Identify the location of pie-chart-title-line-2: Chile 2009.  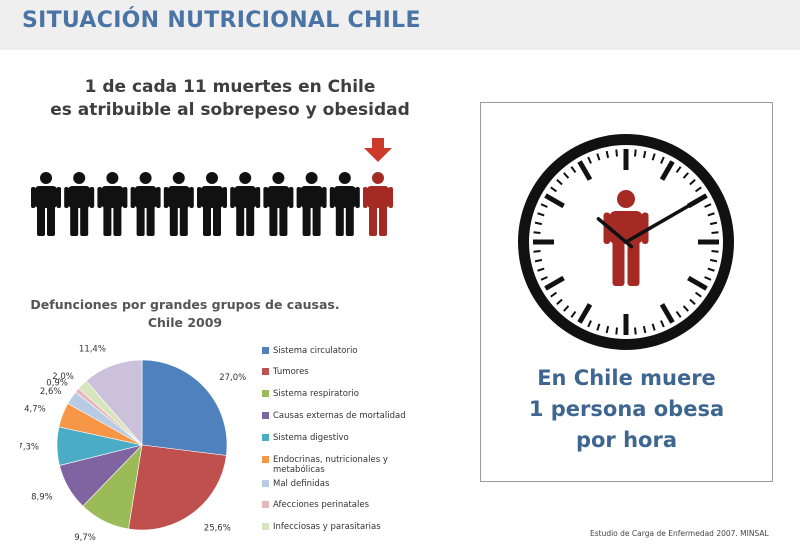
(185, 322).